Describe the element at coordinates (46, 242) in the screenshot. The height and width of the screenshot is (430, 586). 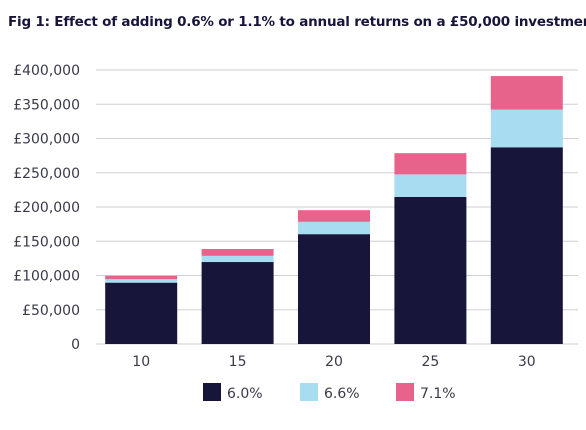
I see `y-tick-label: £150,000` at that location.